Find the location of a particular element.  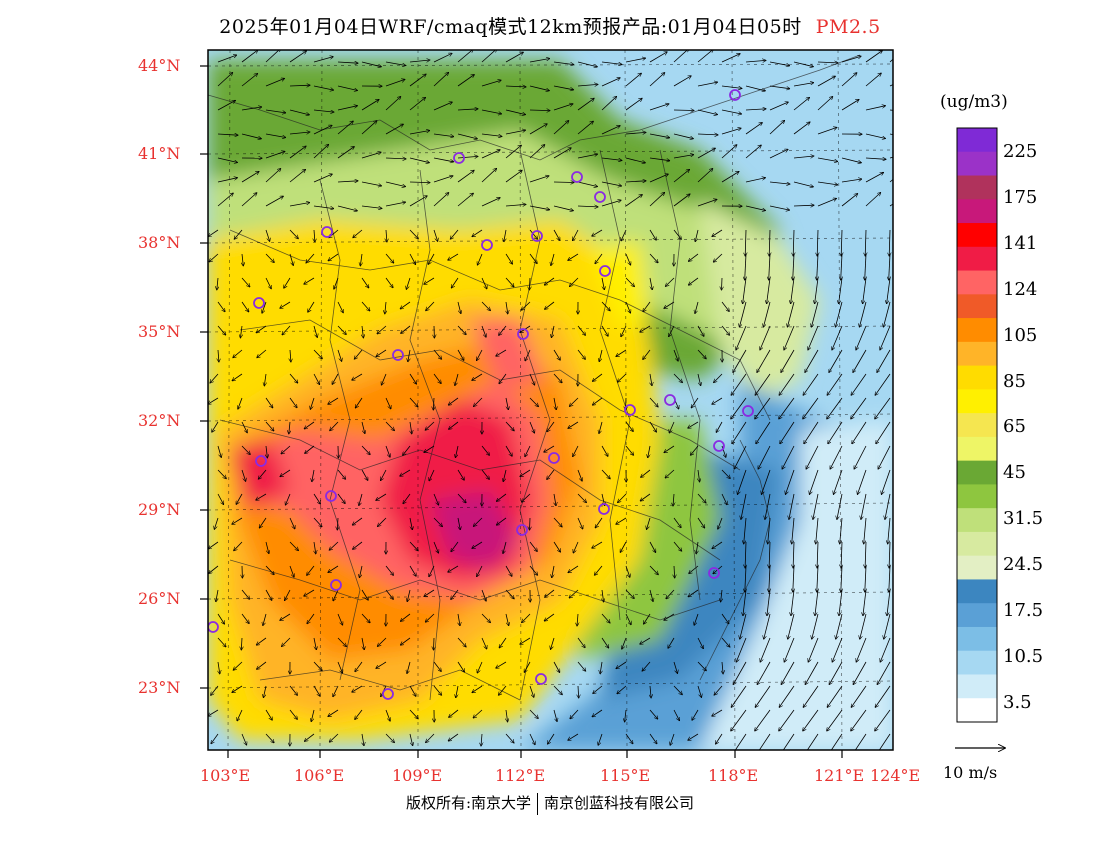

colorbar is located at coordinates (977, 425).